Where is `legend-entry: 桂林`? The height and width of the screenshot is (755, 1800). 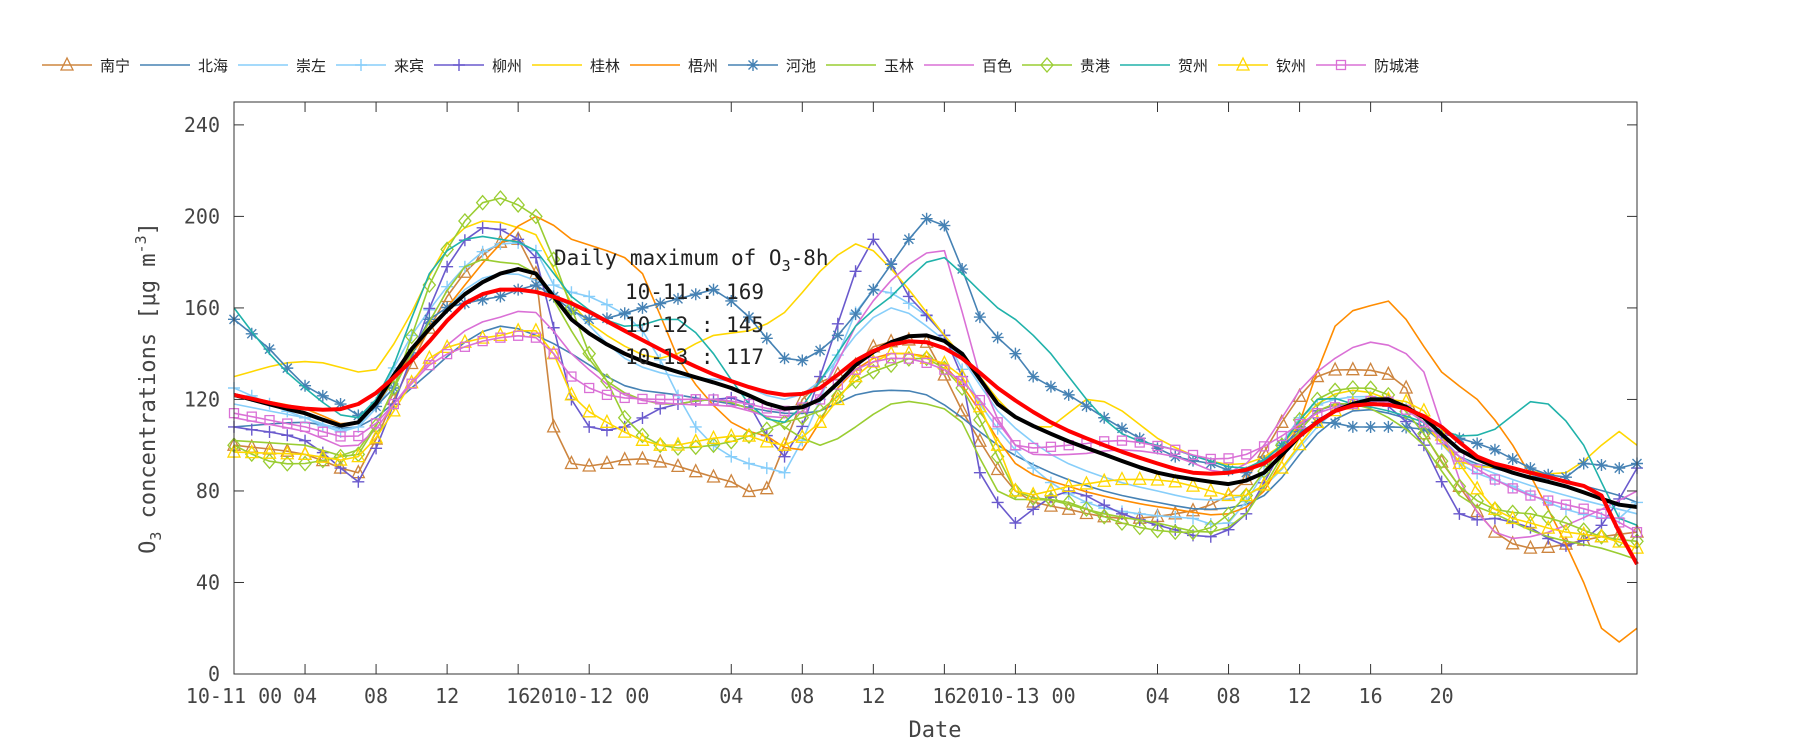
legend-entry: 桂林 is located at coordinates (576, 66).